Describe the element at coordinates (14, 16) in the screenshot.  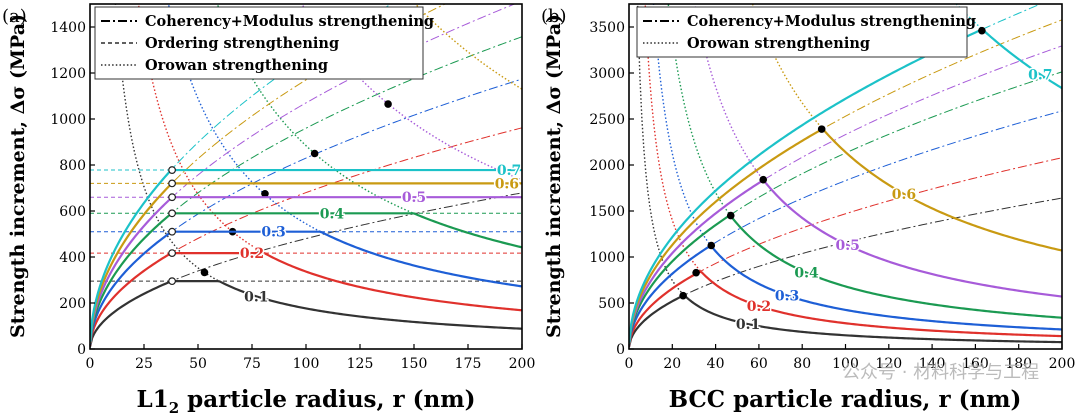
I see `panel-label-a: (a)` at that location.